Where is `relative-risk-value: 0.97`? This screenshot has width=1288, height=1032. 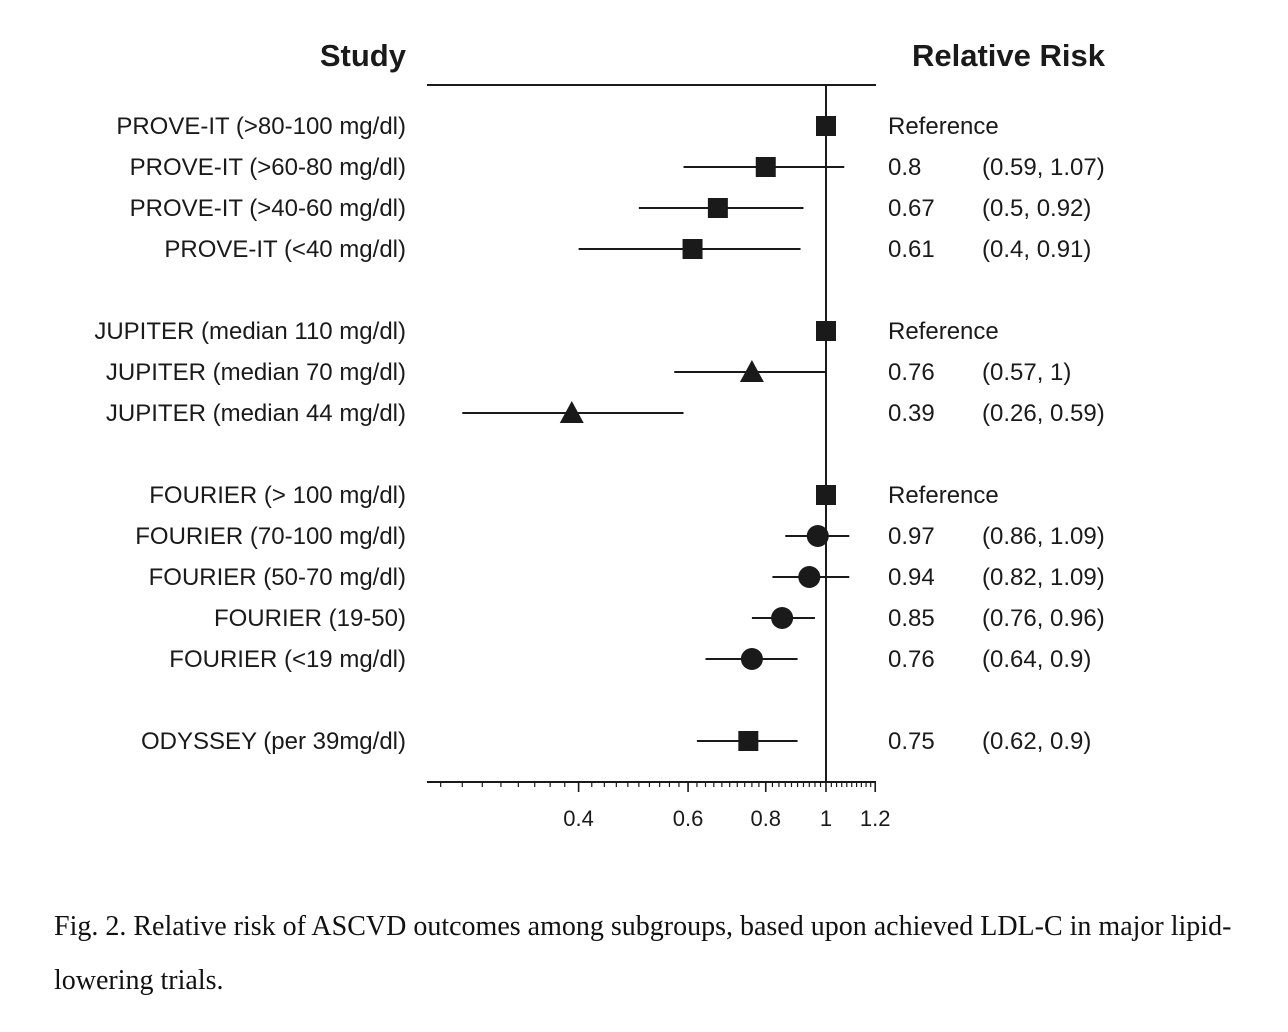
relative-risk-value: 0.97 is located at coordinates (911, 536).